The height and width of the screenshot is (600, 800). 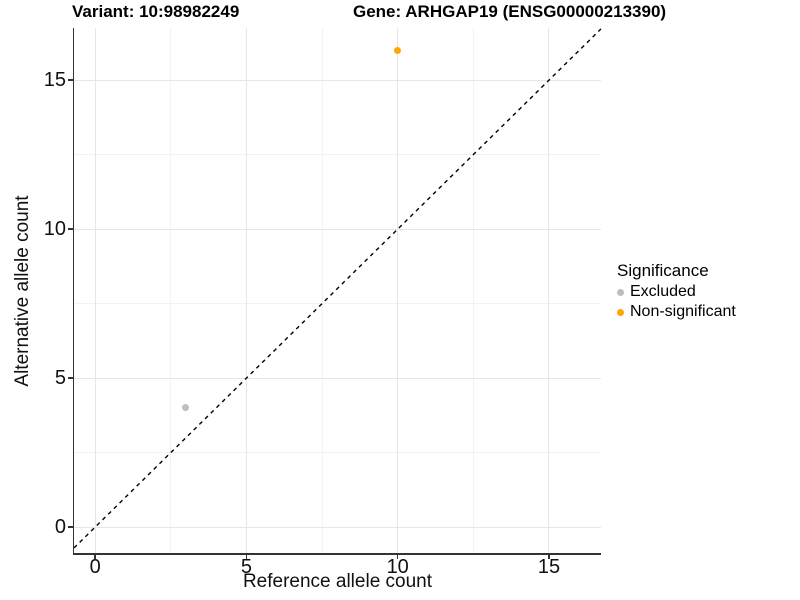 I want to click on legend-label: Non-significant, so click(x=683, y=311).